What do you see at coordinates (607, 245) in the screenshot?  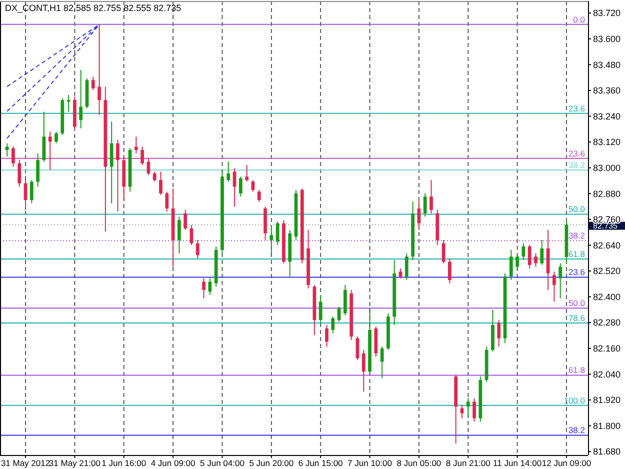 I see `y-tick-label: 82.640` at bounding box center [607, 245].